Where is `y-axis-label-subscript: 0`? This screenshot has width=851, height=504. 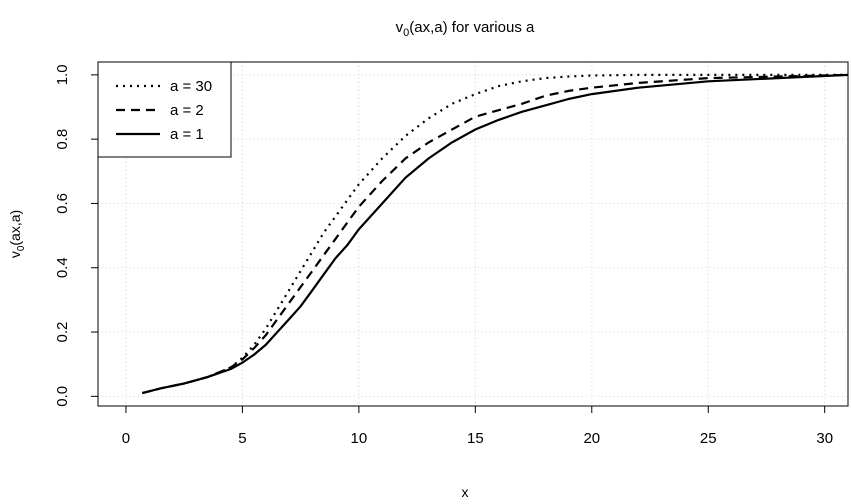 y-axis-label-subscript: 0 is located at coordinates (21, 248).